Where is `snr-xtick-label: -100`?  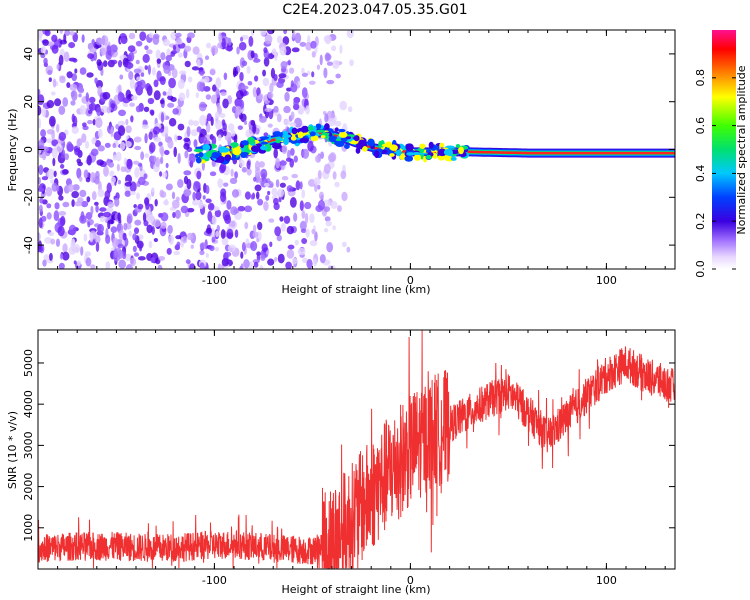
snr-xtick-label: -100 is located at coordinates (214, 580).